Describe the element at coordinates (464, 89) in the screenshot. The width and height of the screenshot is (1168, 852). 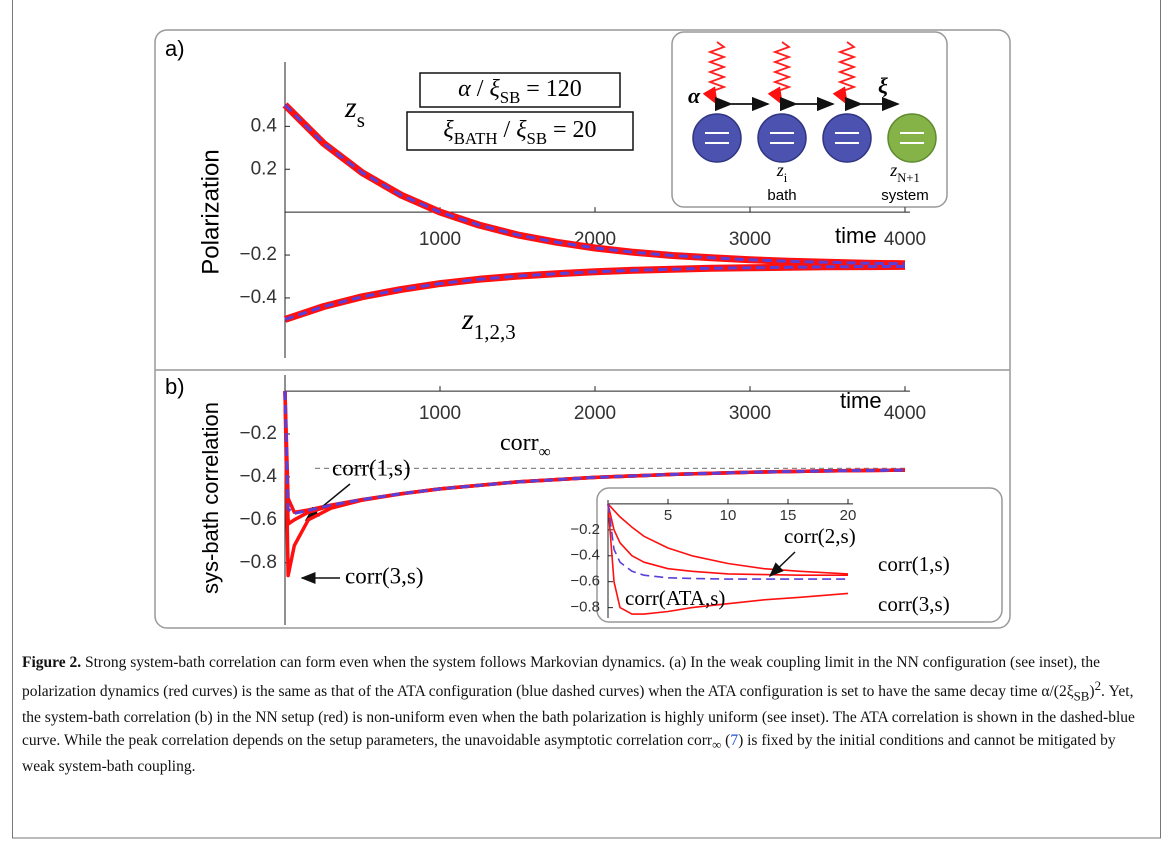
I see `text-part: α` at that location.